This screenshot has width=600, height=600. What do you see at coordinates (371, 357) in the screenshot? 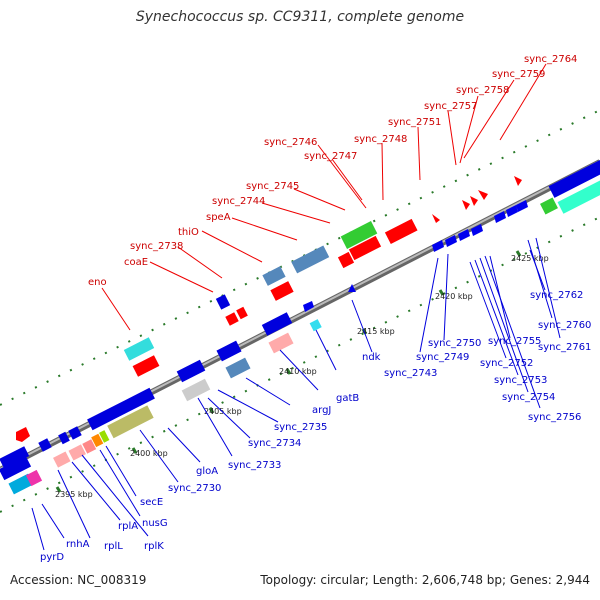
I see `gene-label: ndk` at bounding box center [371, 357].